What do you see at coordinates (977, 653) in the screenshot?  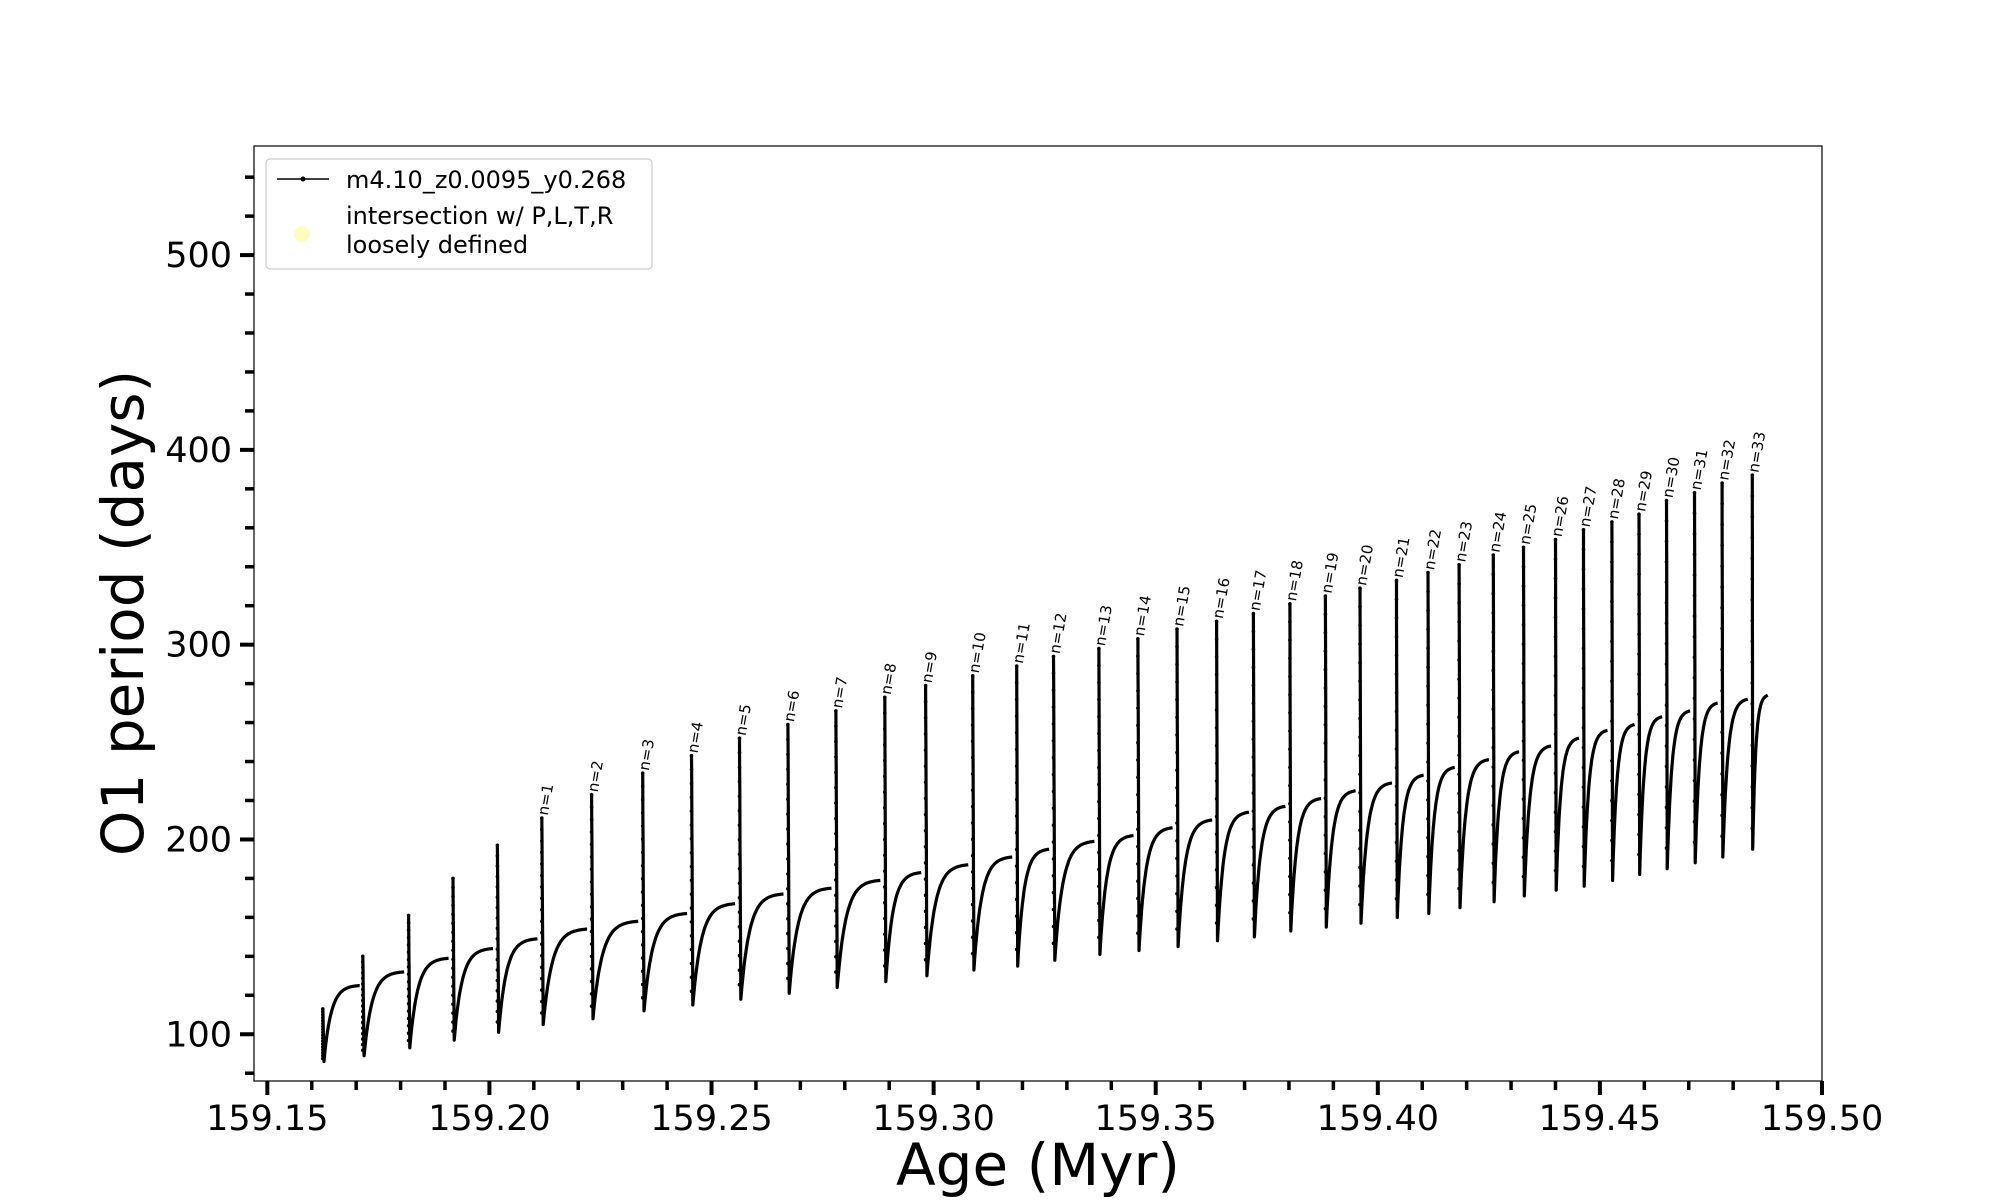 I see `cycle-label: n=10` at bounding box center [977, 653].